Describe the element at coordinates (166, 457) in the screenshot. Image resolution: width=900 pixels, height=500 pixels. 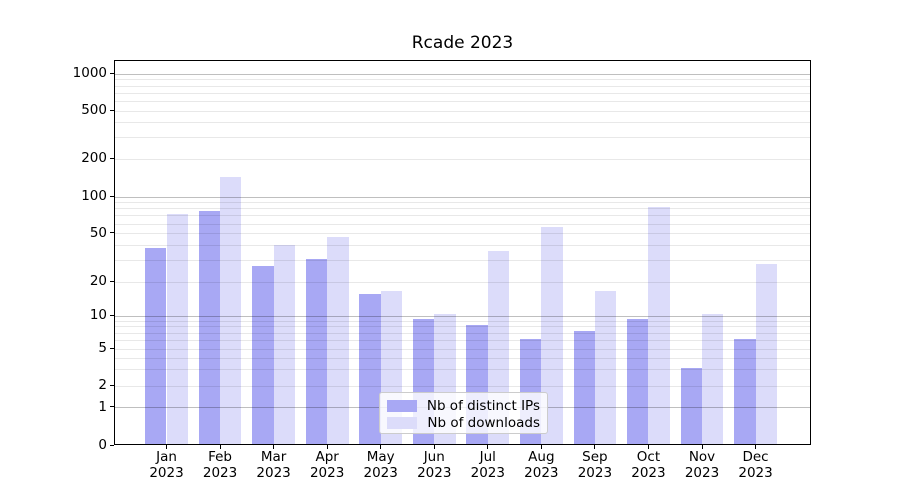
I see `x-tick-month: Jan` at that location.